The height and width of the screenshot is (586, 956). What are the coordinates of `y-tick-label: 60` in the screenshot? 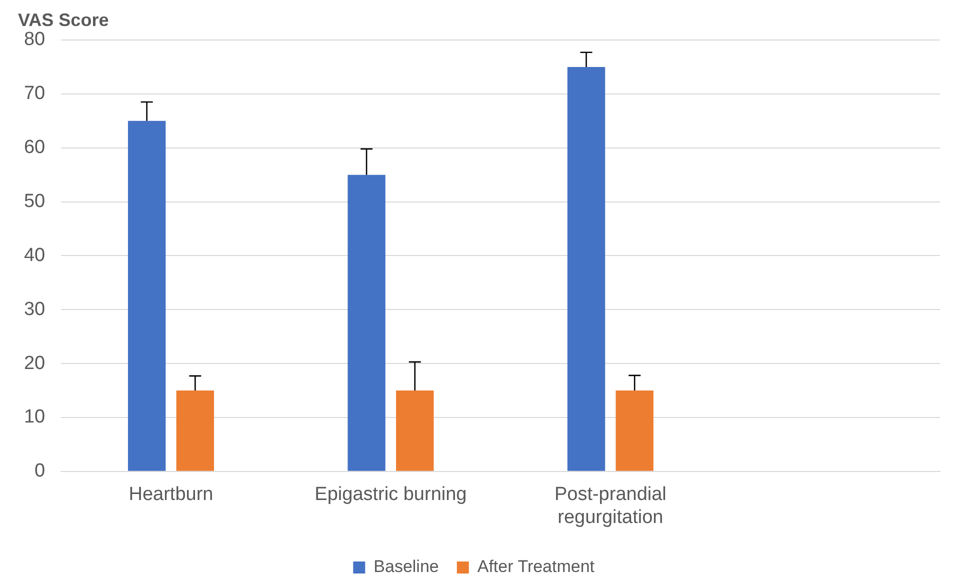 It's located at (35, 147).